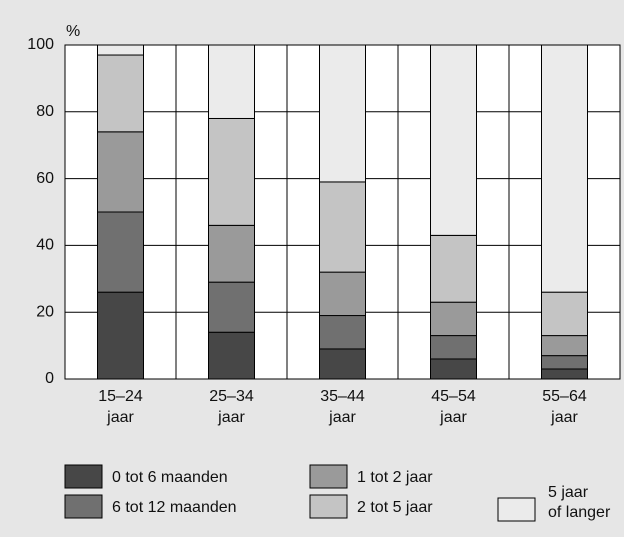  What do you see at coordinates (73, 31) in the screenshot?
I see `y-axis-label: %` at bounding box center [73, 31].